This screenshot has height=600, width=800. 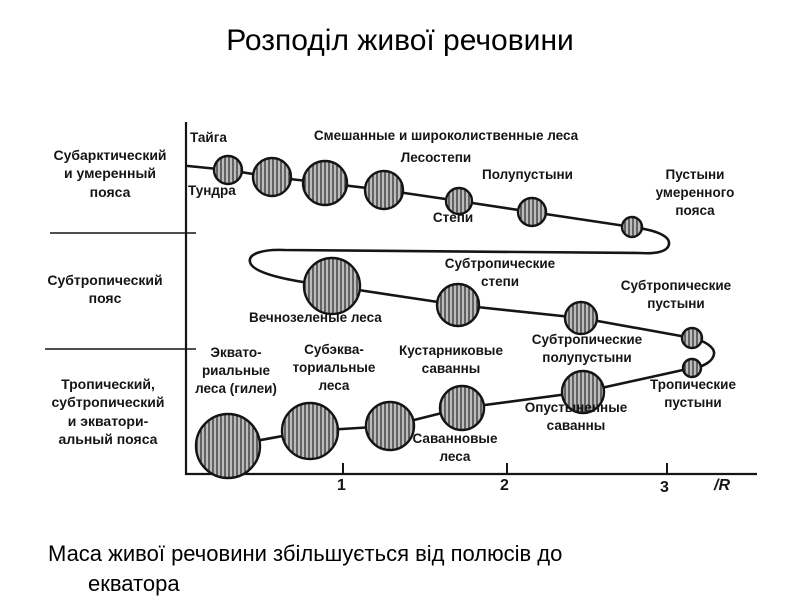 I want to click on label-savanna-forests: Саванновые леса, so click(x=455, y=447).